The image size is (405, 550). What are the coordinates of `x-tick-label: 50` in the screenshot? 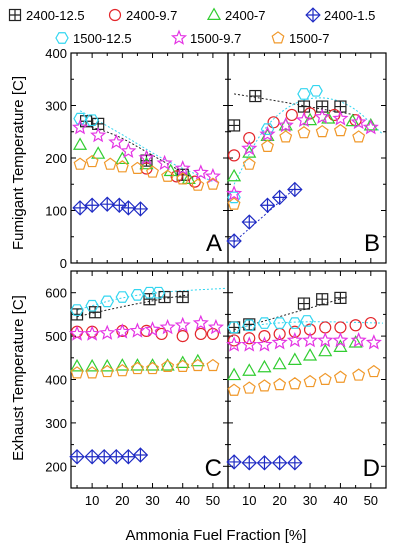 It's located at (213, 500).